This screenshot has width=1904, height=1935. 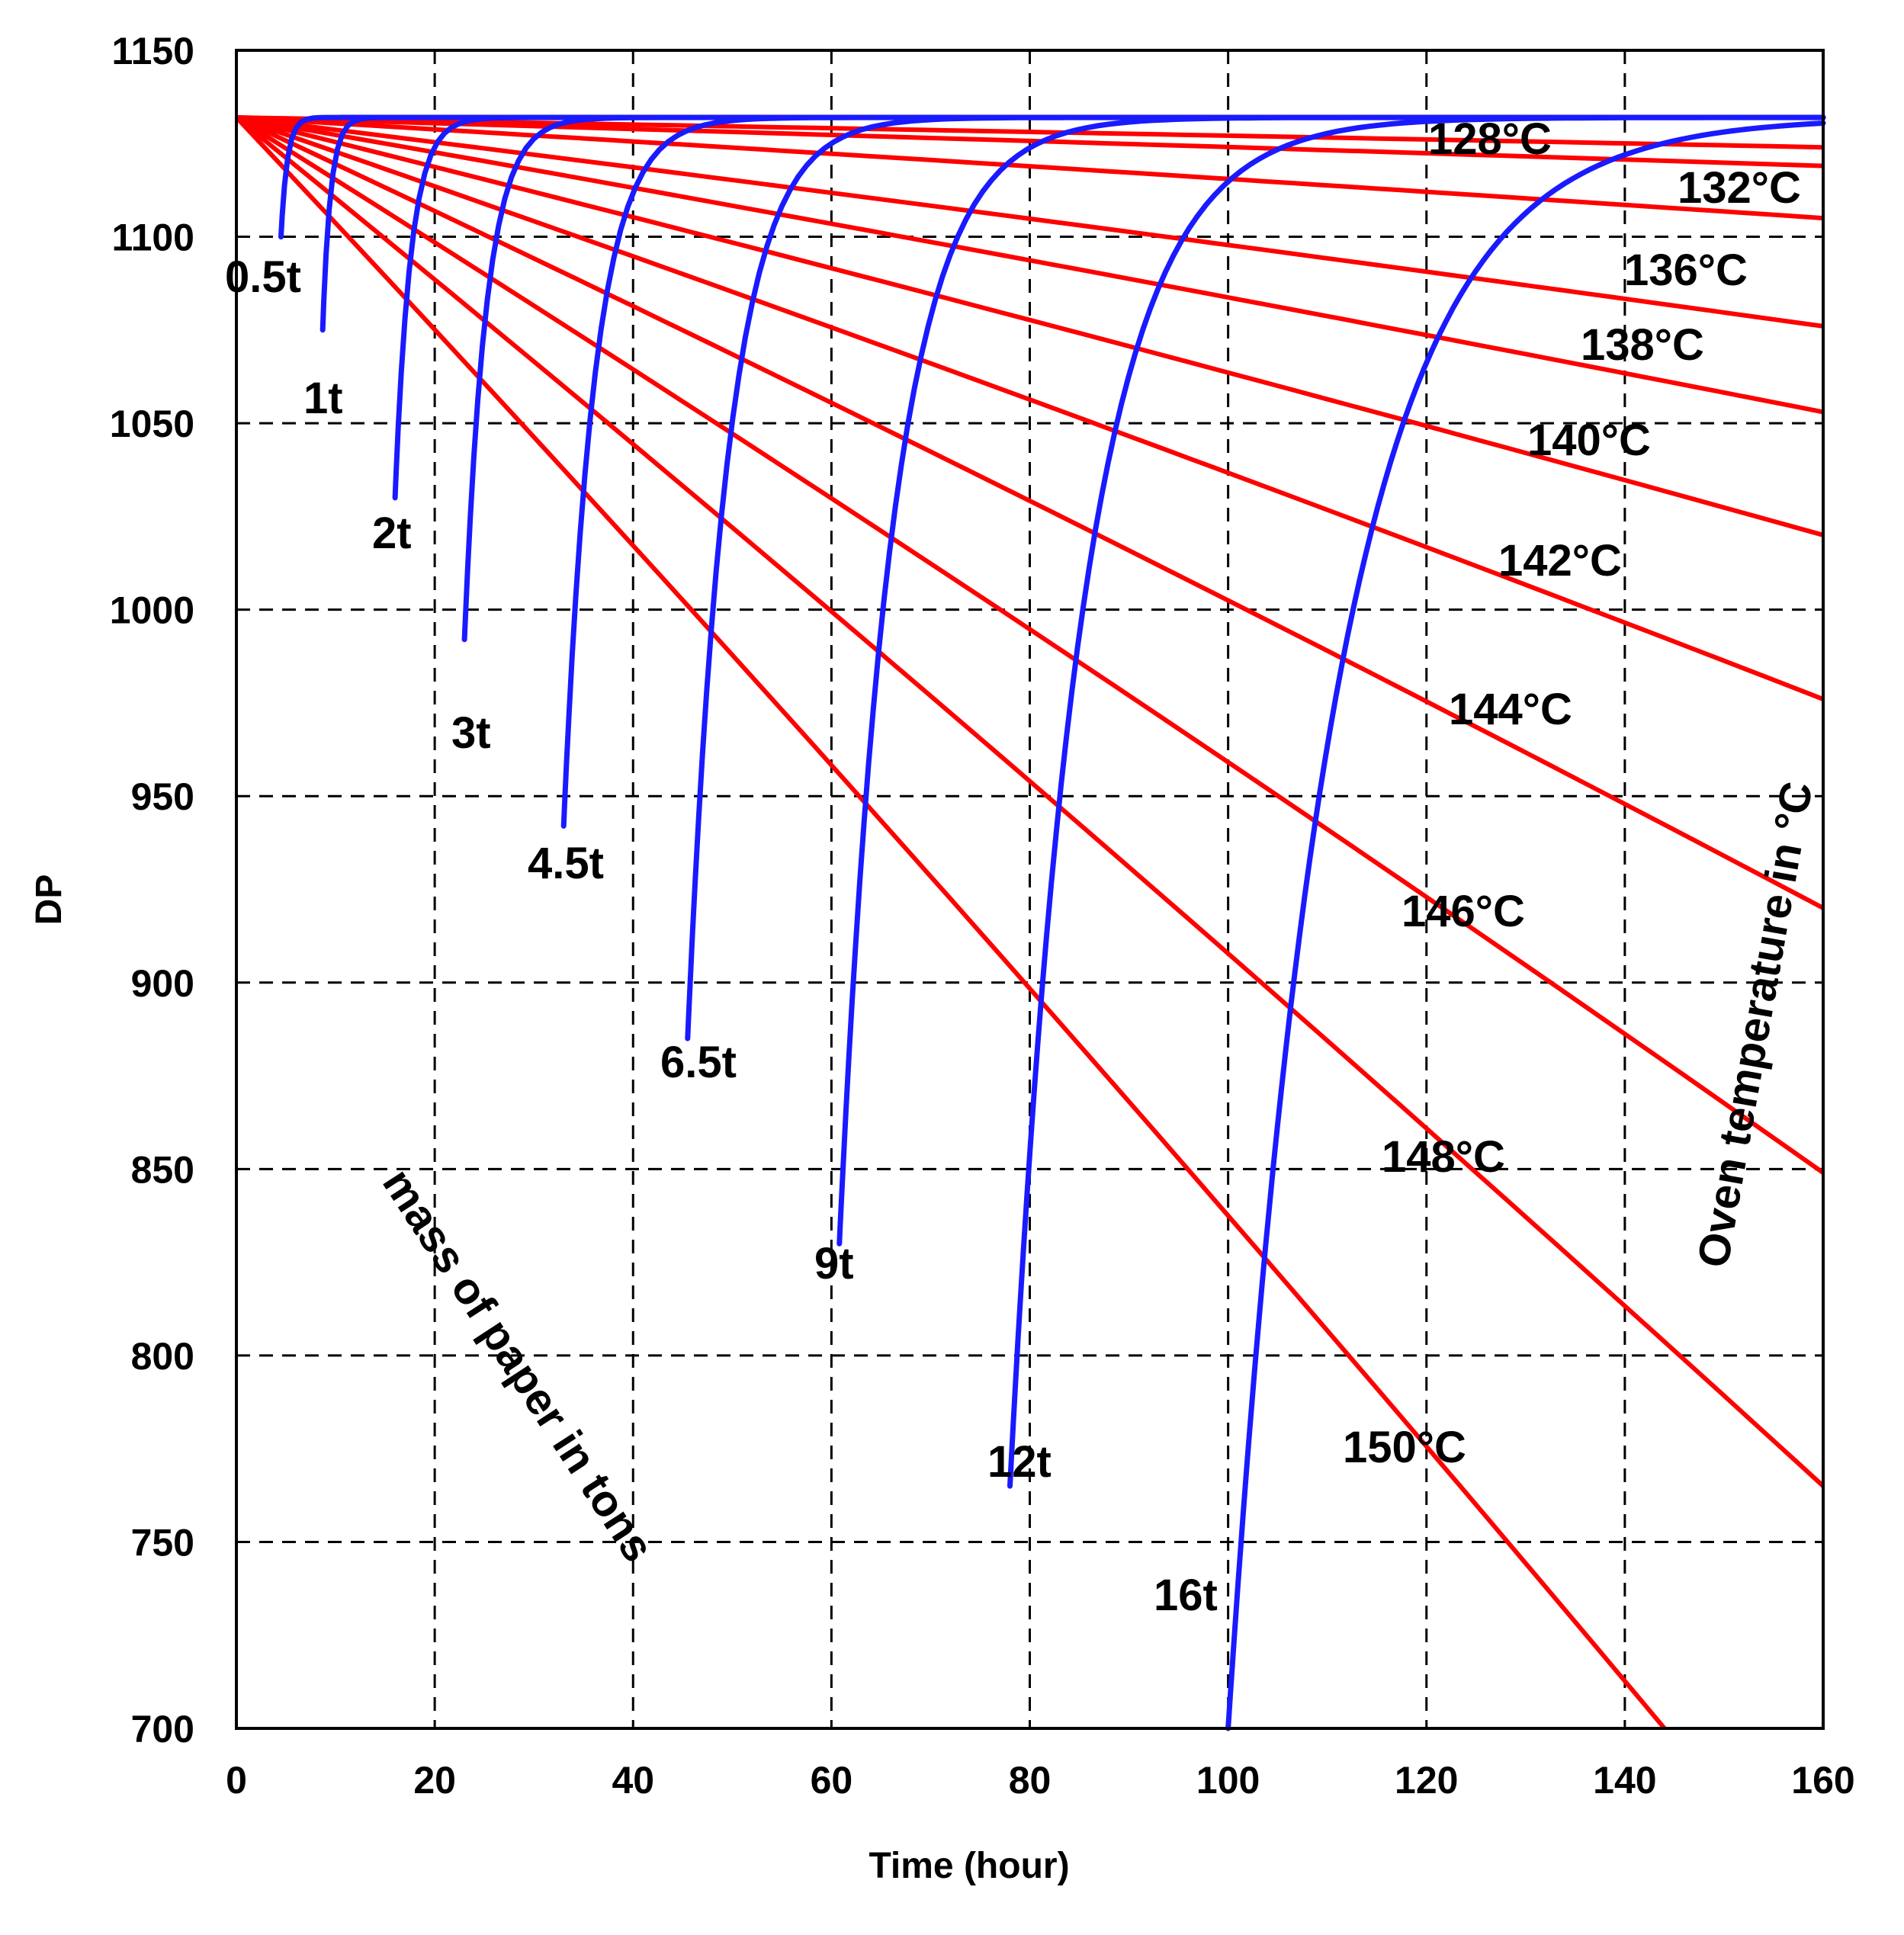 What do you see at coordinates (153, 238) in the screenshot?
I see `y-tick-label: 1100` at bounding box center [153, 238].